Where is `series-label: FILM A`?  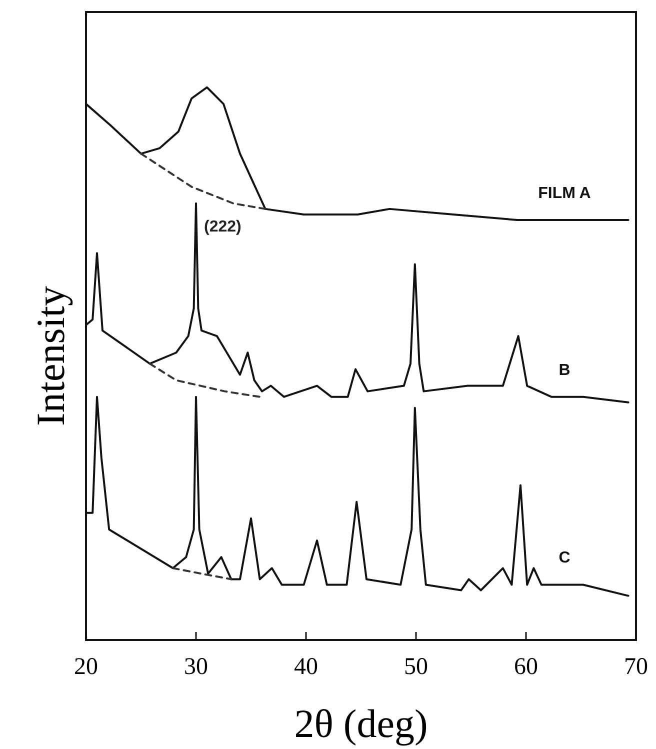 series-label: FILM A is located at coordinates (565, 193).